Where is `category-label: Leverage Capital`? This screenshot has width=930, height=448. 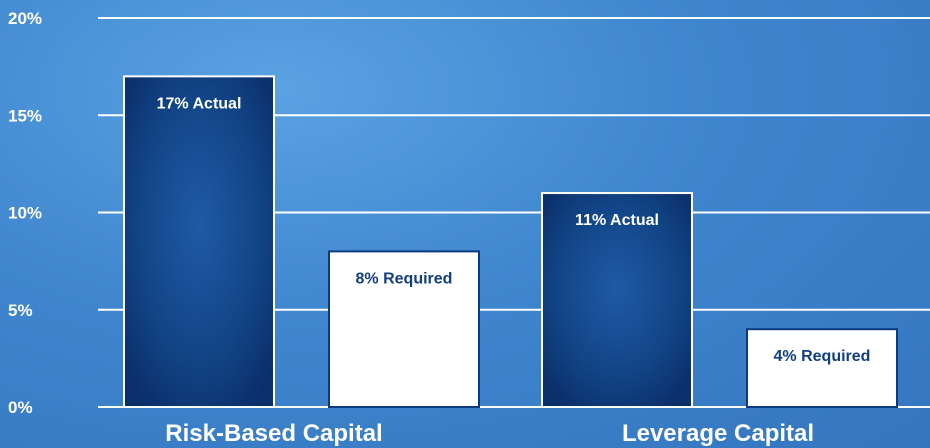 category-label: Leverage Capital is located at coordinates (718, 433).